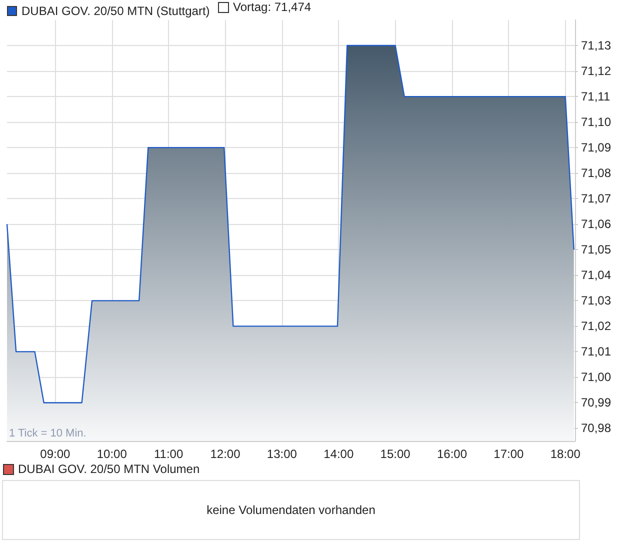 The width and height of the screenshot is (620, 546). I want to click on y-tick-label: 70,98, so click(596, 428).